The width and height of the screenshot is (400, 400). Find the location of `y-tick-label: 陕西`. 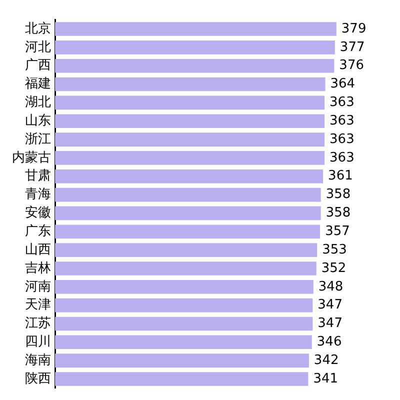

y-tick-label: 陕西 is located at coordinates (38, 378).